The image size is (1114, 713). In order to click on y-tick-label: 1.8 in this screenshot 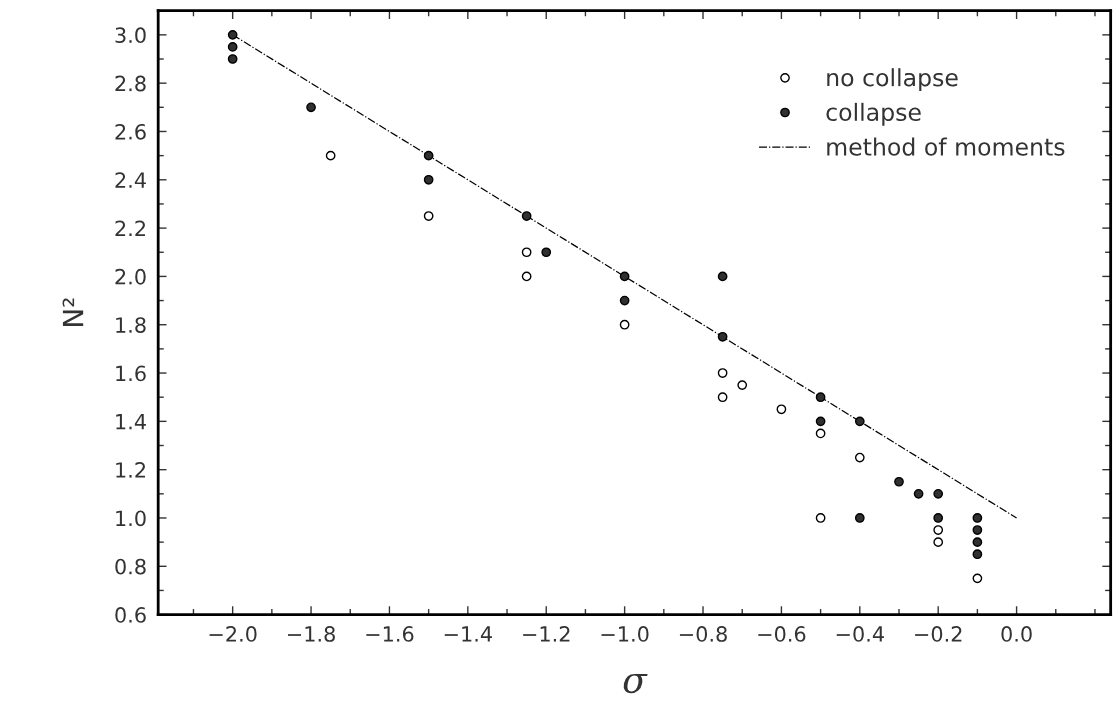, I will do `click(131, 325)`.